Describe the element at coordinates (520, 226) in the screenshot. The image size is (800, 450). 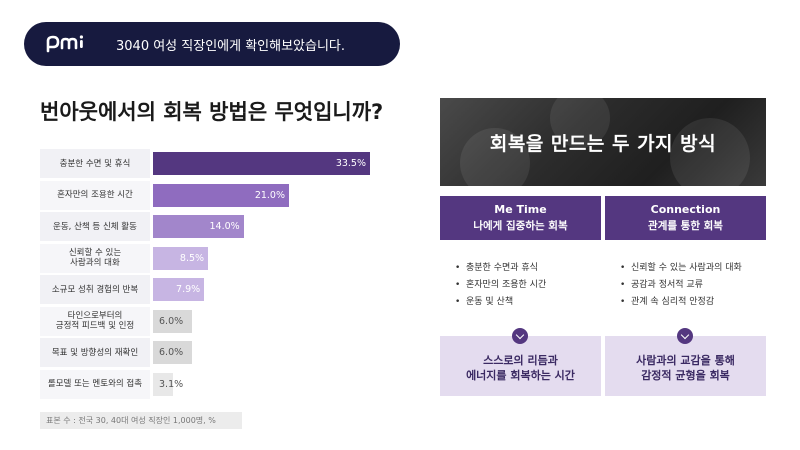
I see `me-time-subtitle: 나에게 집중하는 회복` at that location.